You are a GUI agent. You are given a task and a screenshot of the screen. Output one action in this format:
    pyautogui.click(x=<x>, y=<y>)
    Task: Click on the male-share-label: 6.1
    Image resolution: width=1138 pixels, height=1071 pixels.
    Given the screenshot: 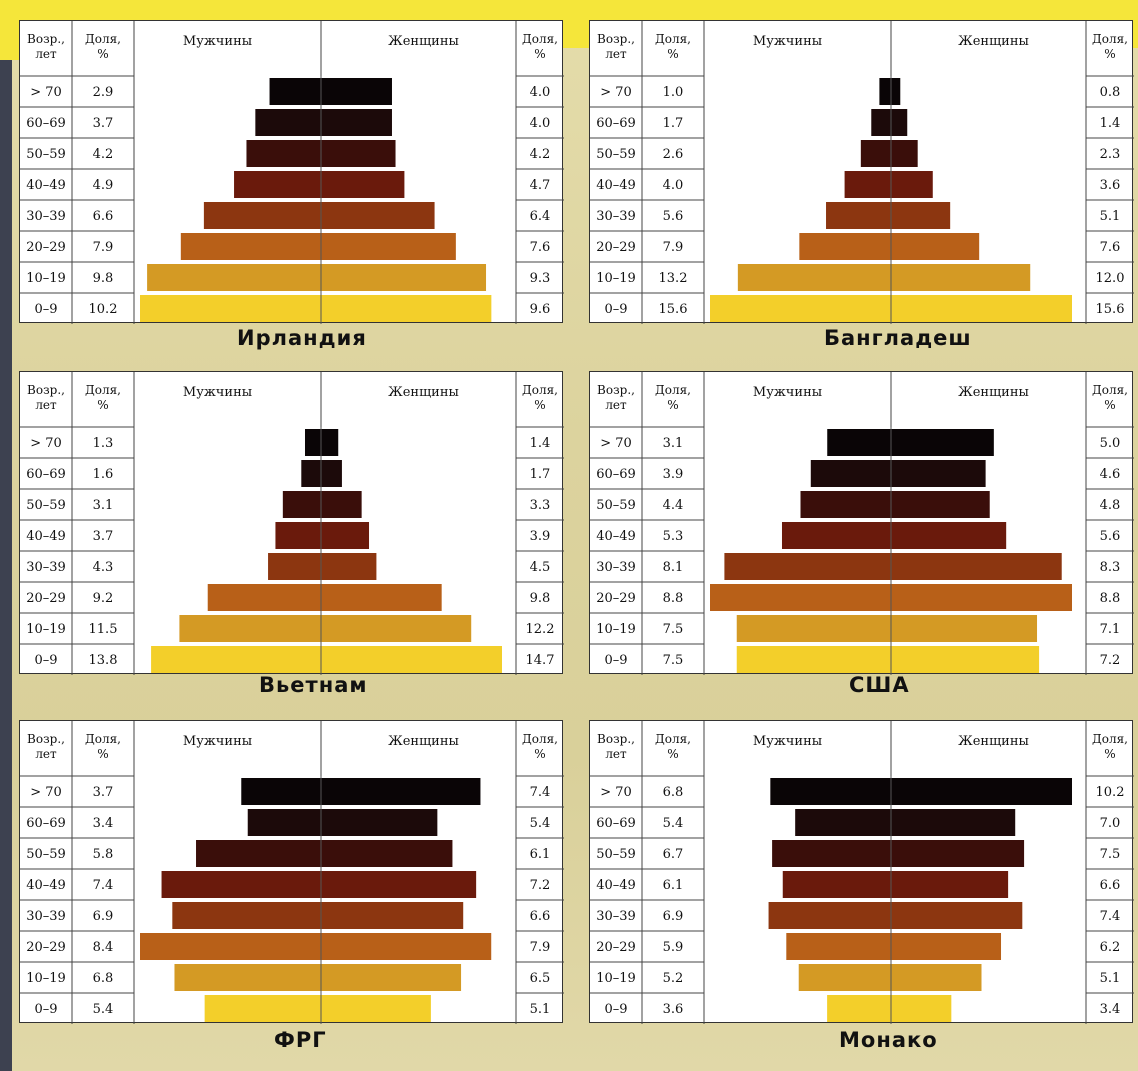 What is the action you would take?
    pyautogui.click(x=673, y=885)
    